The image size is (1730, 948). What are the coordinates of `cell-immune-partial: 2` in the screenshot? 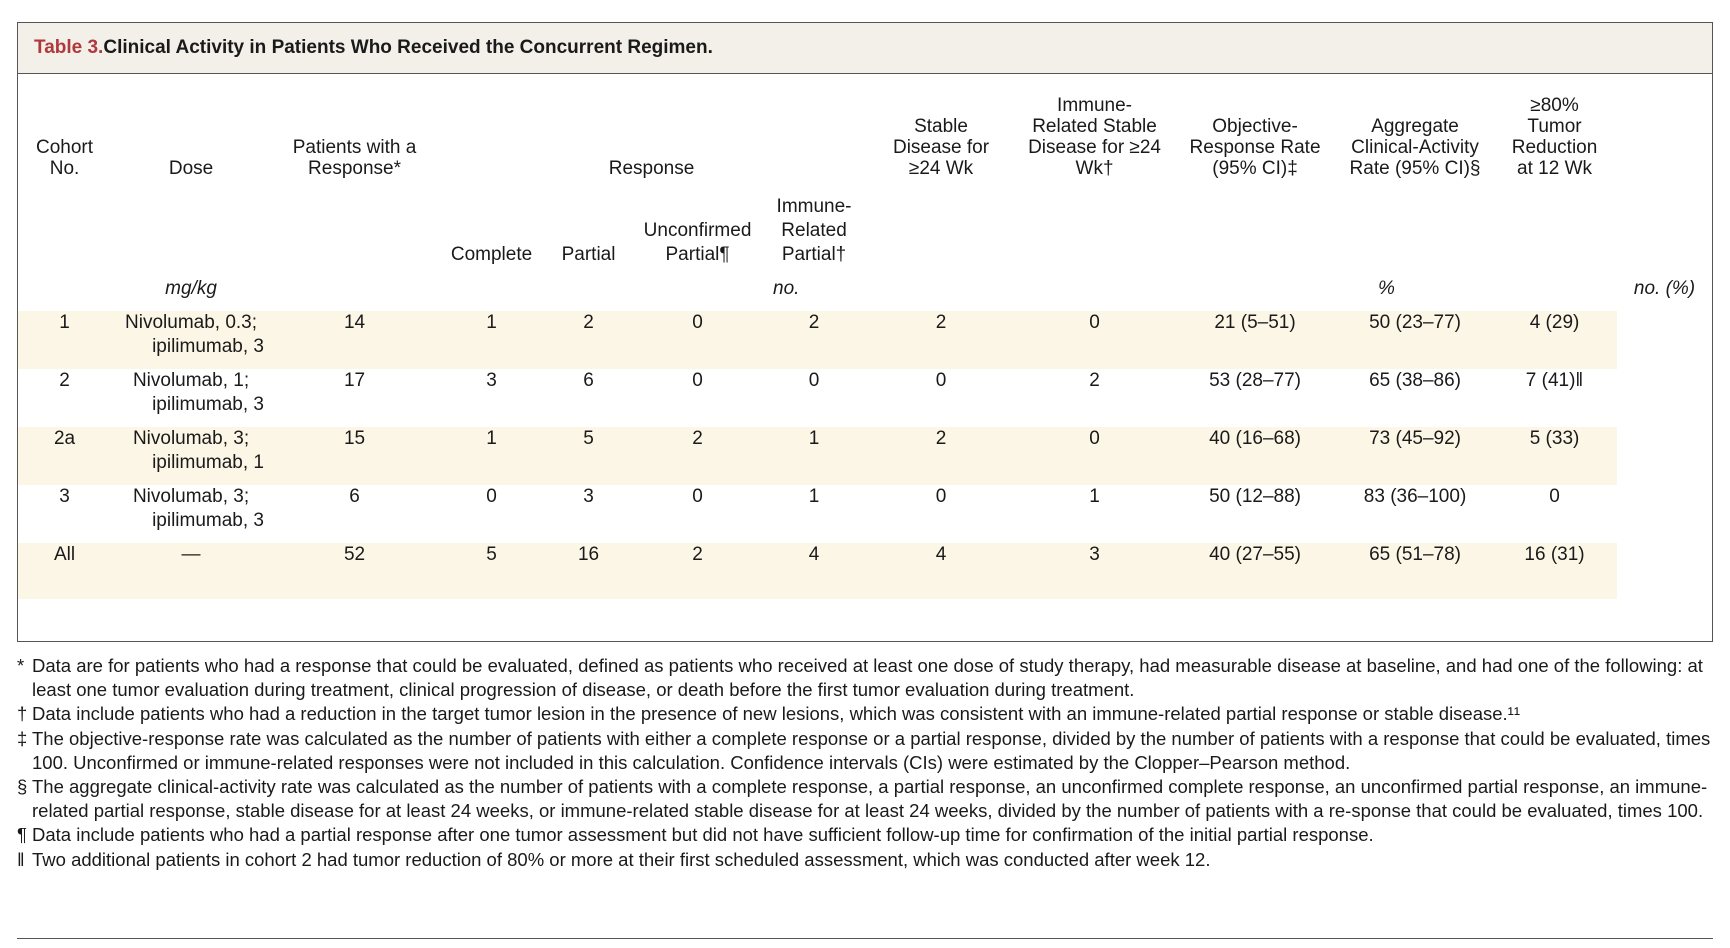 It's located at (814, 322).